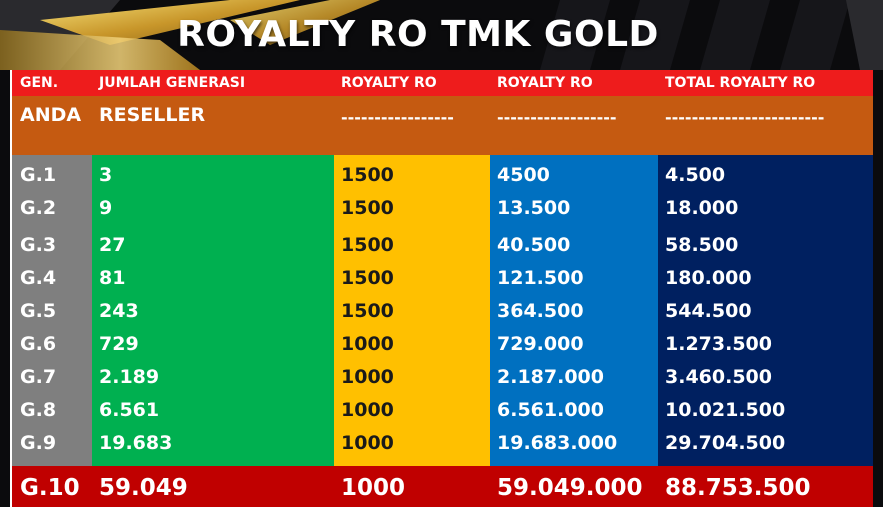 This screenshot has height=507, width=883. Describe the element at coordinates (38, 208) in the screenshot. I see `row-gen: G.2` at that location.